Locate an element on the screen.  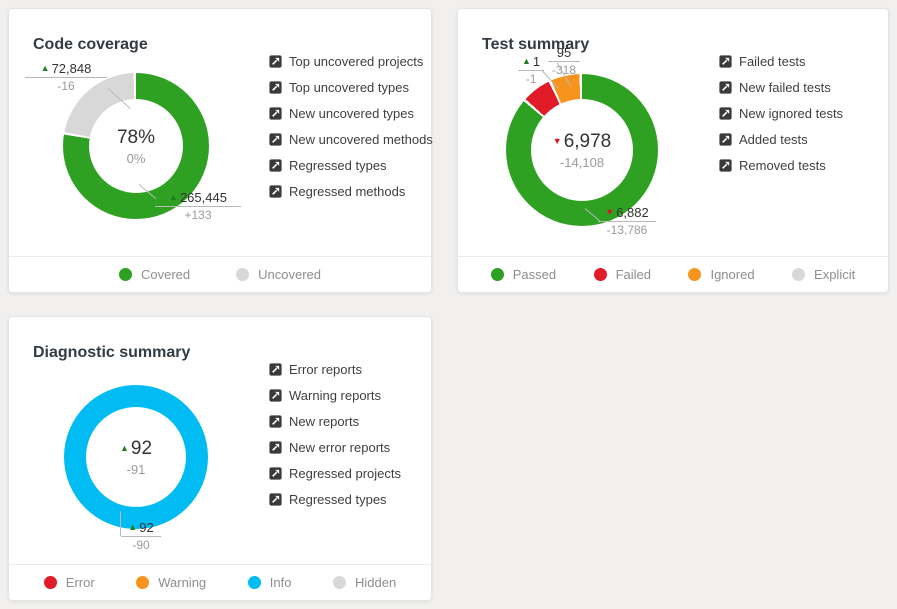
link-regressed-projects: Regressed projects is located at coordinates (335, 473).